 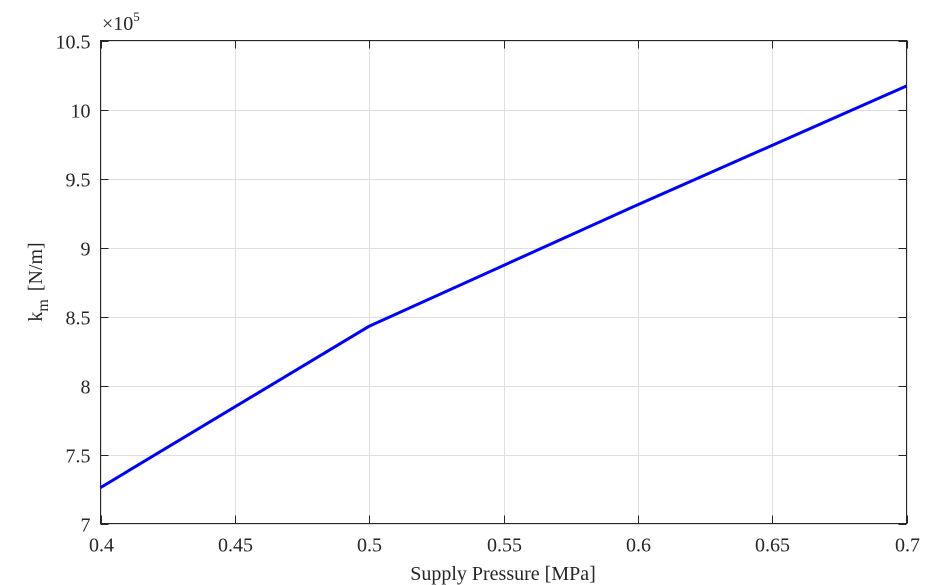 I want to click on x-tick-label: 0.45, so click(x=235, y=546).